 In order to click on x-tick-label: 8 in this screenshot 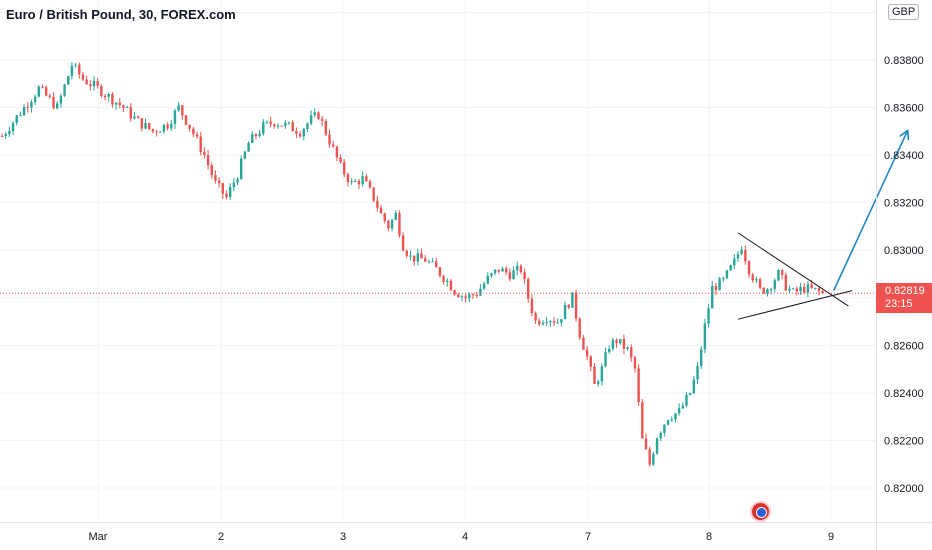, I will do `click(709, 537)`.